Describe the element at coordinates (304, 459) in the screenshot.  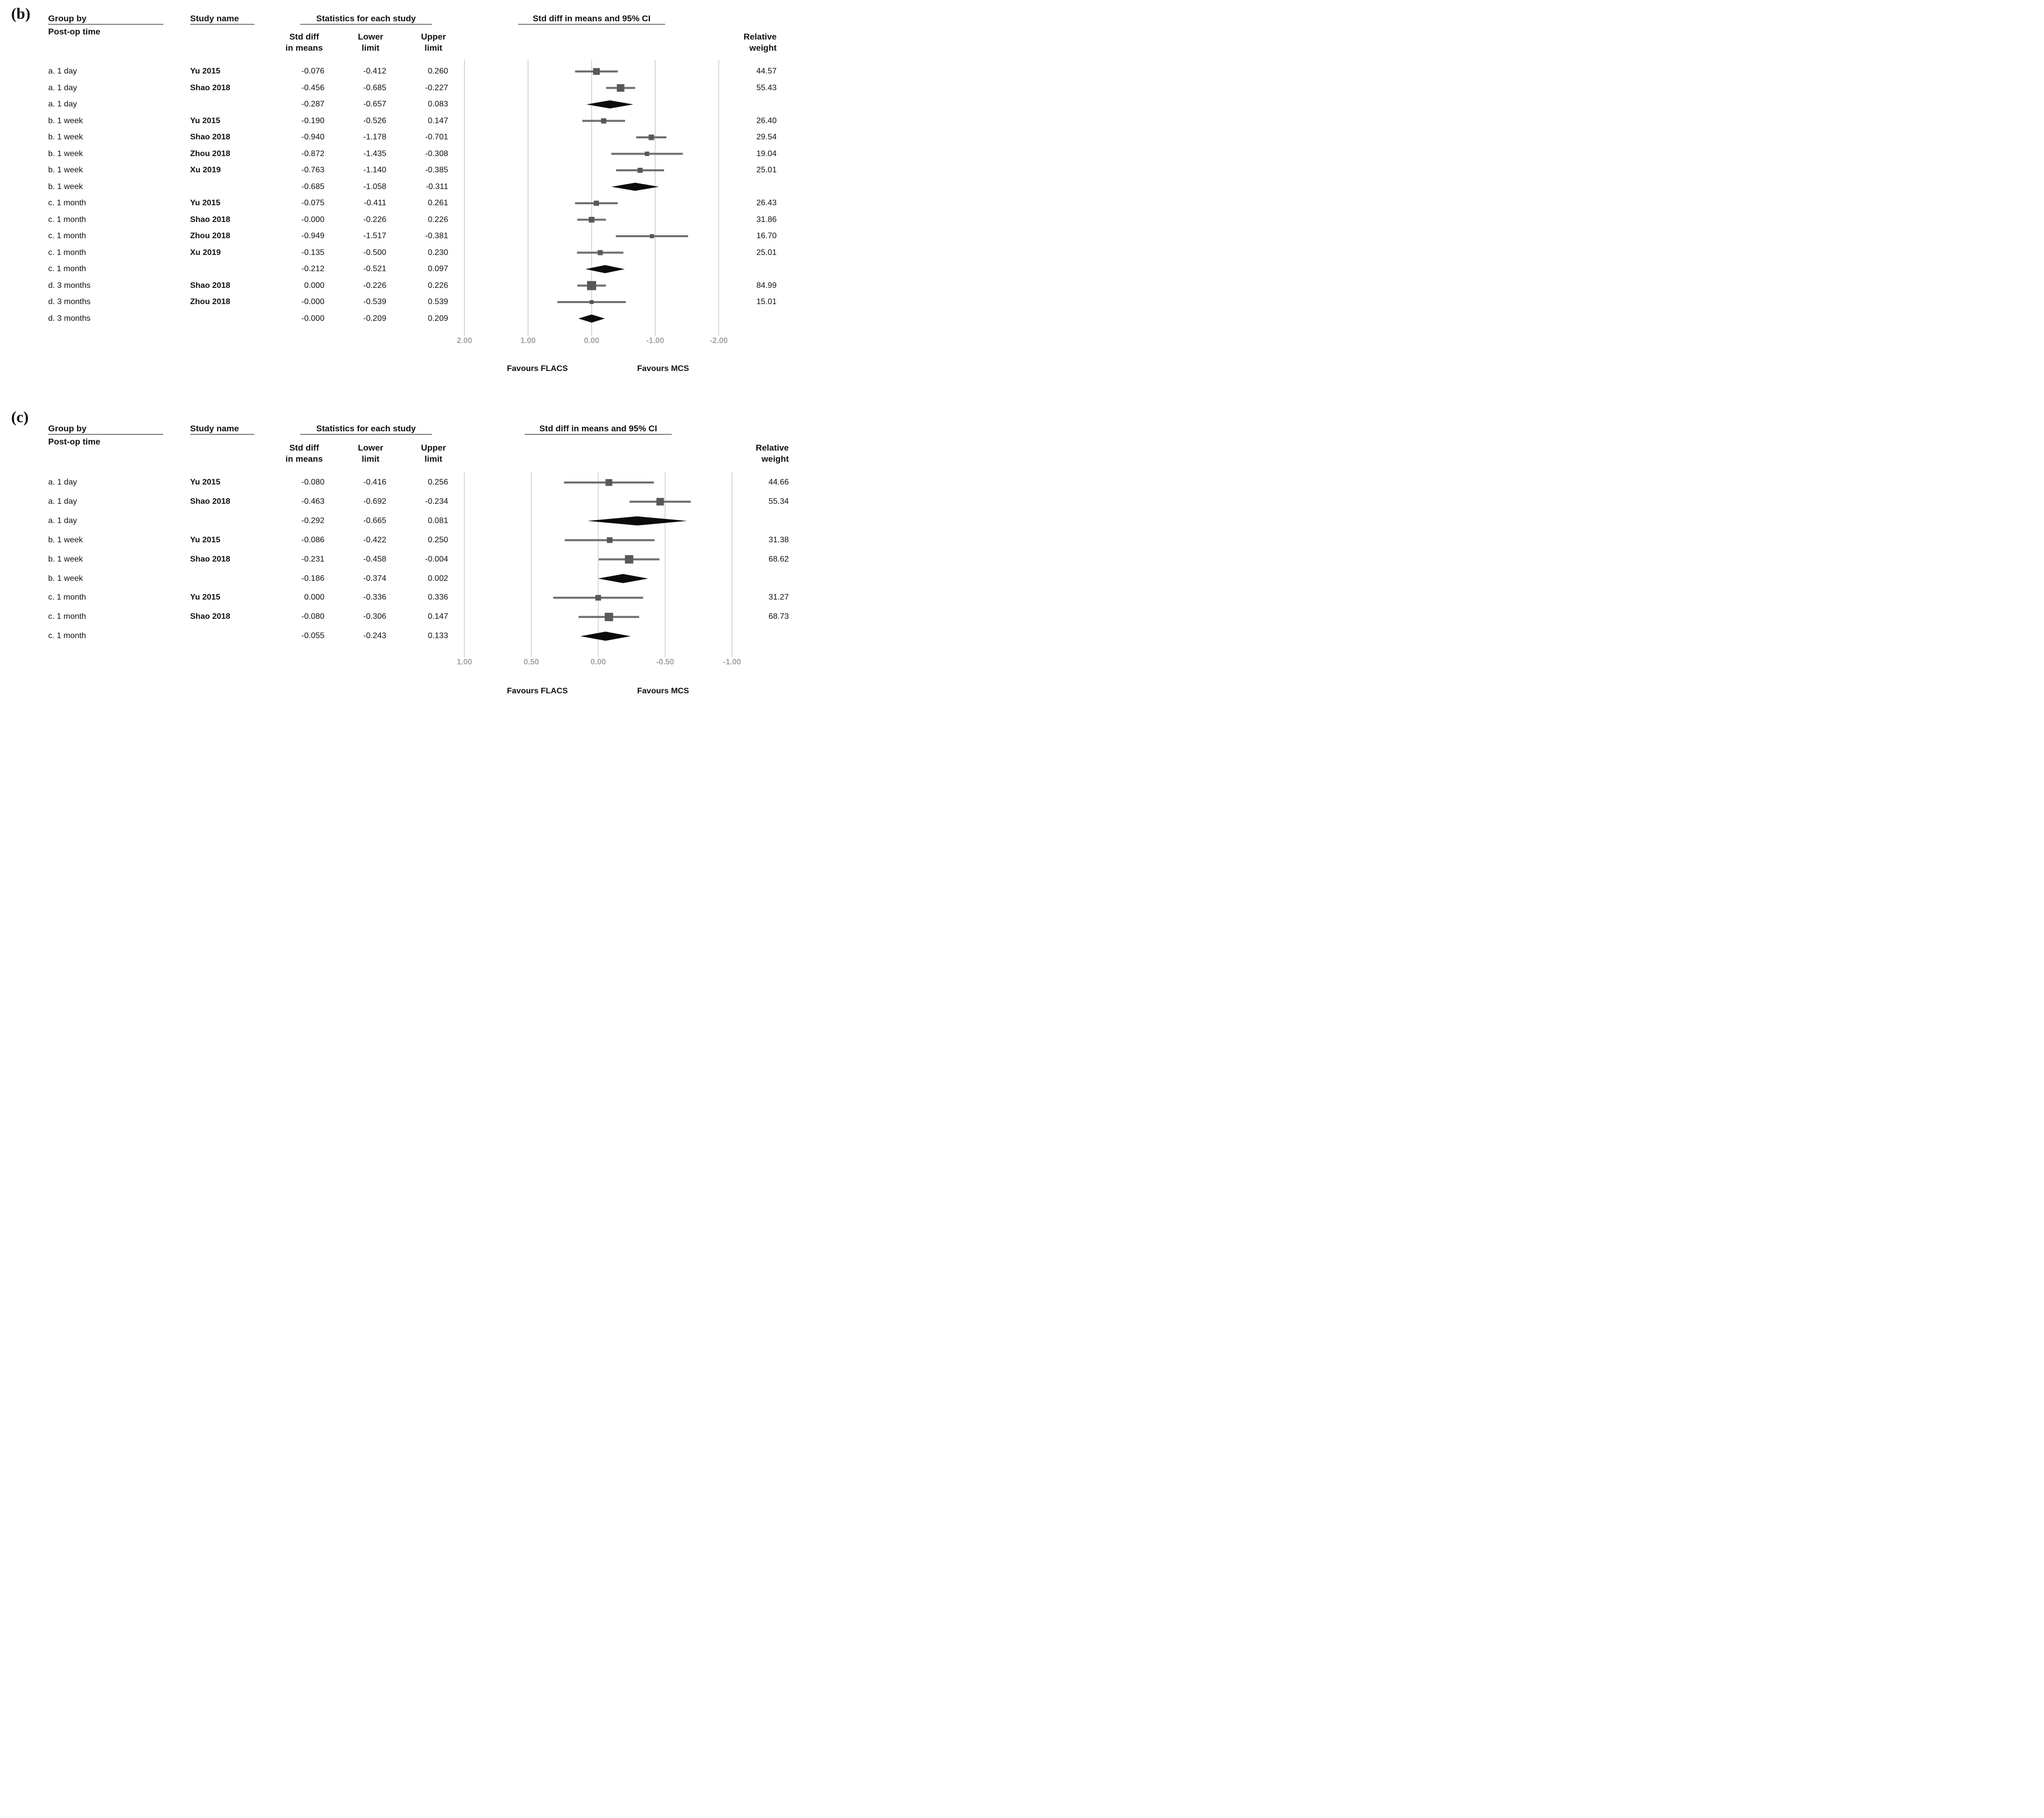
I see `header-std-diff-line2-c: in means` at that location.